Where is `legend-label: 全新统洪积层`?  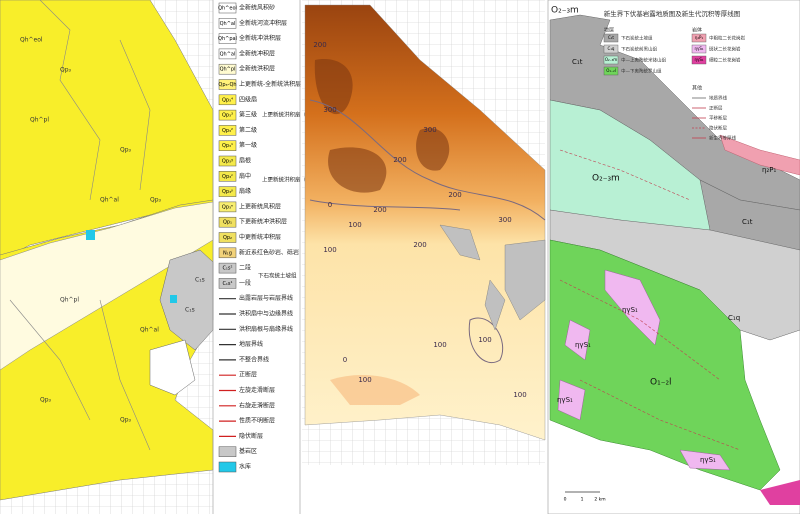 legend-label: 全新统洪积层 is located at coordinates (257, 69).